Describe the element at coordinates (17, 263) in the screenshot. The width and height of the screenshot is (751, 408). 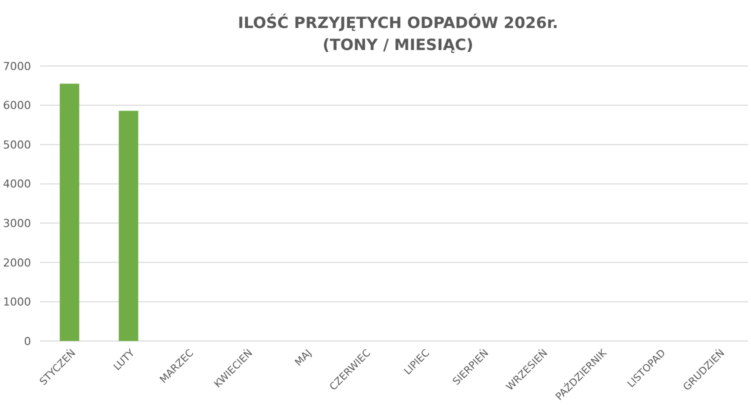
I see `y-tick-label: 2000` at that location.